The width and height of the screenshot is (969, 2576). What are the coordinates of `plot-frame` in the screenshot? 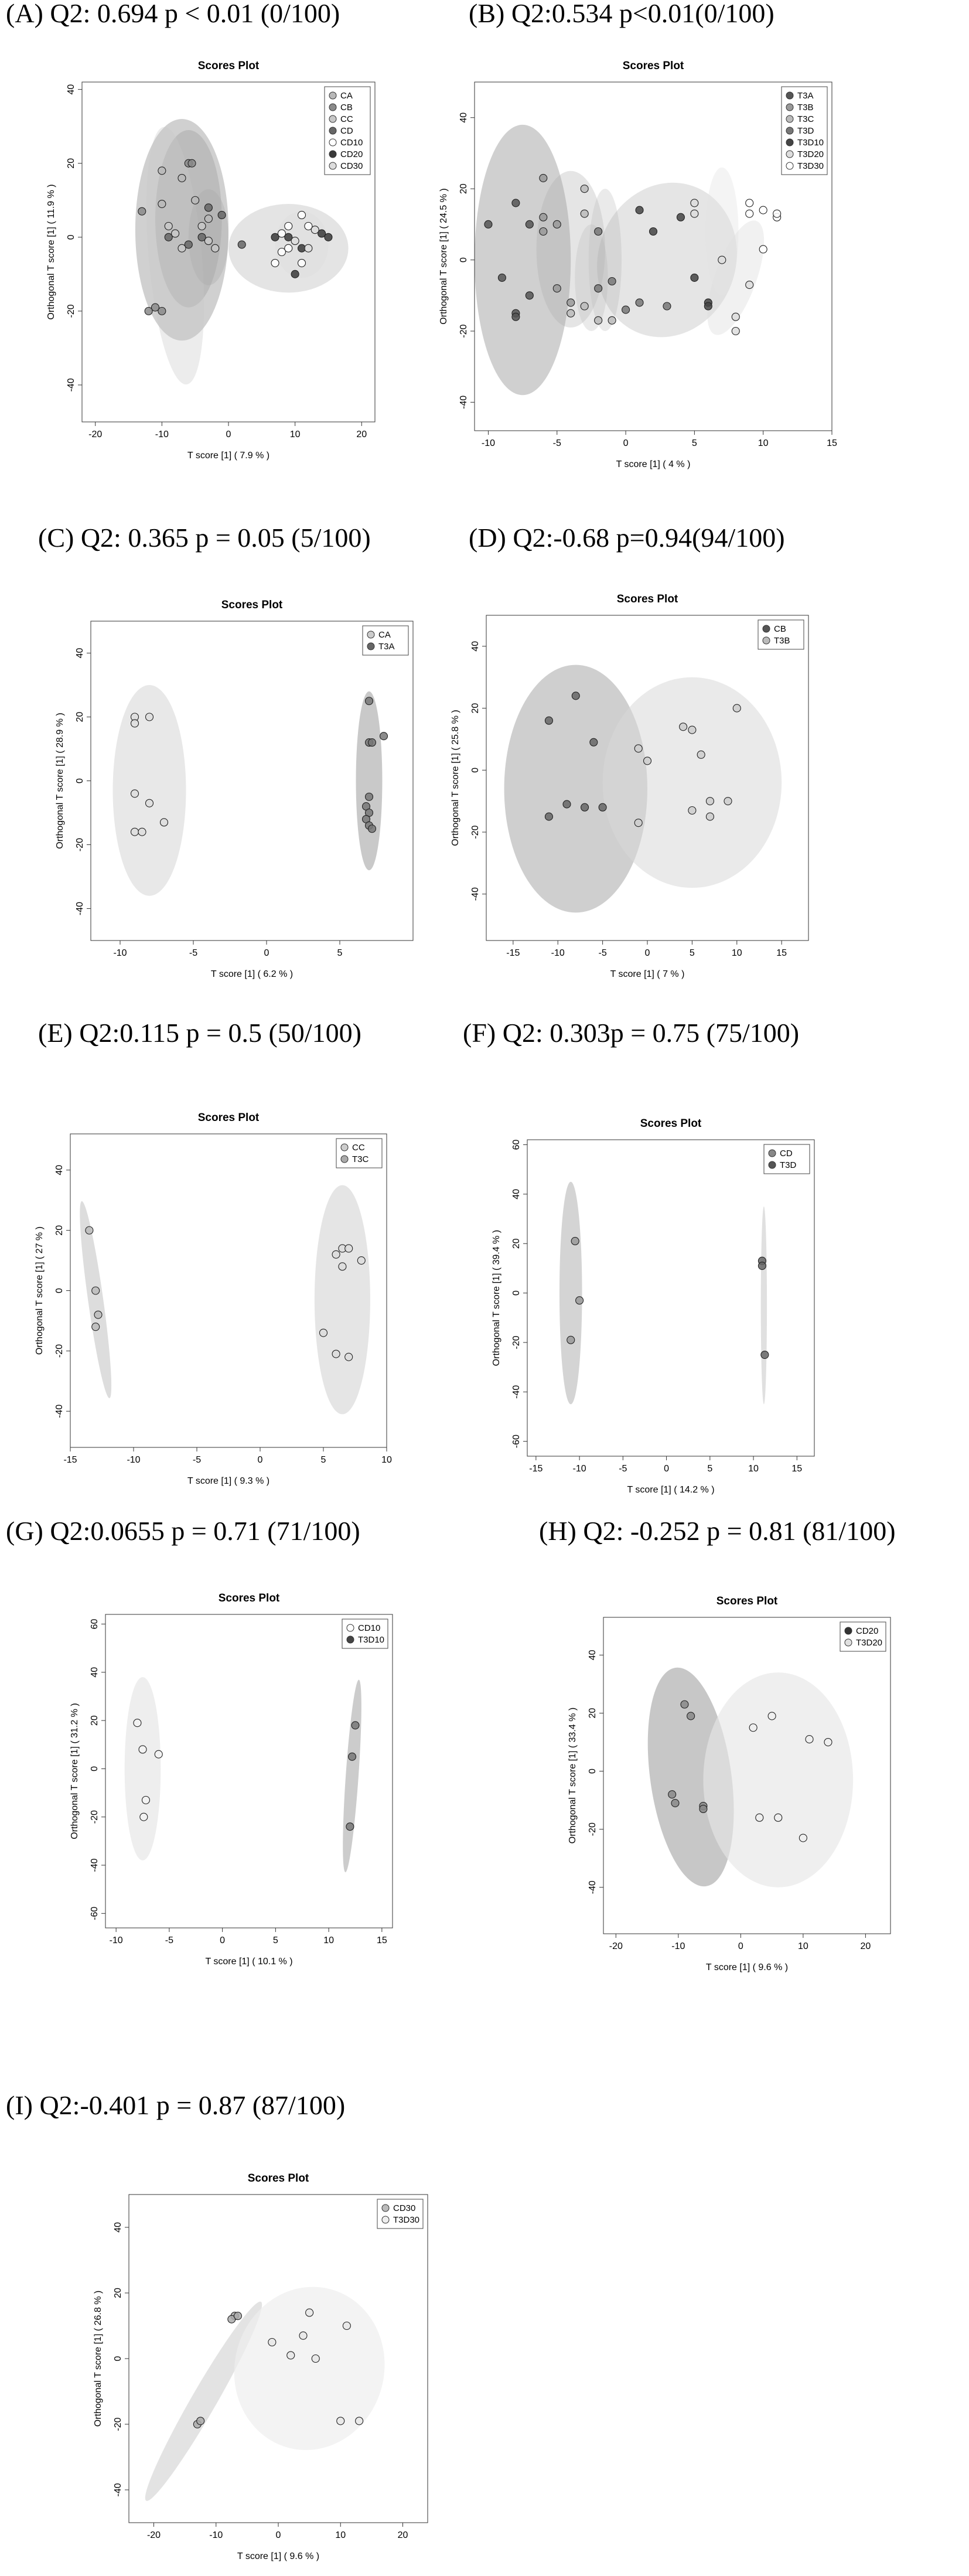 It's located at (653, 256).